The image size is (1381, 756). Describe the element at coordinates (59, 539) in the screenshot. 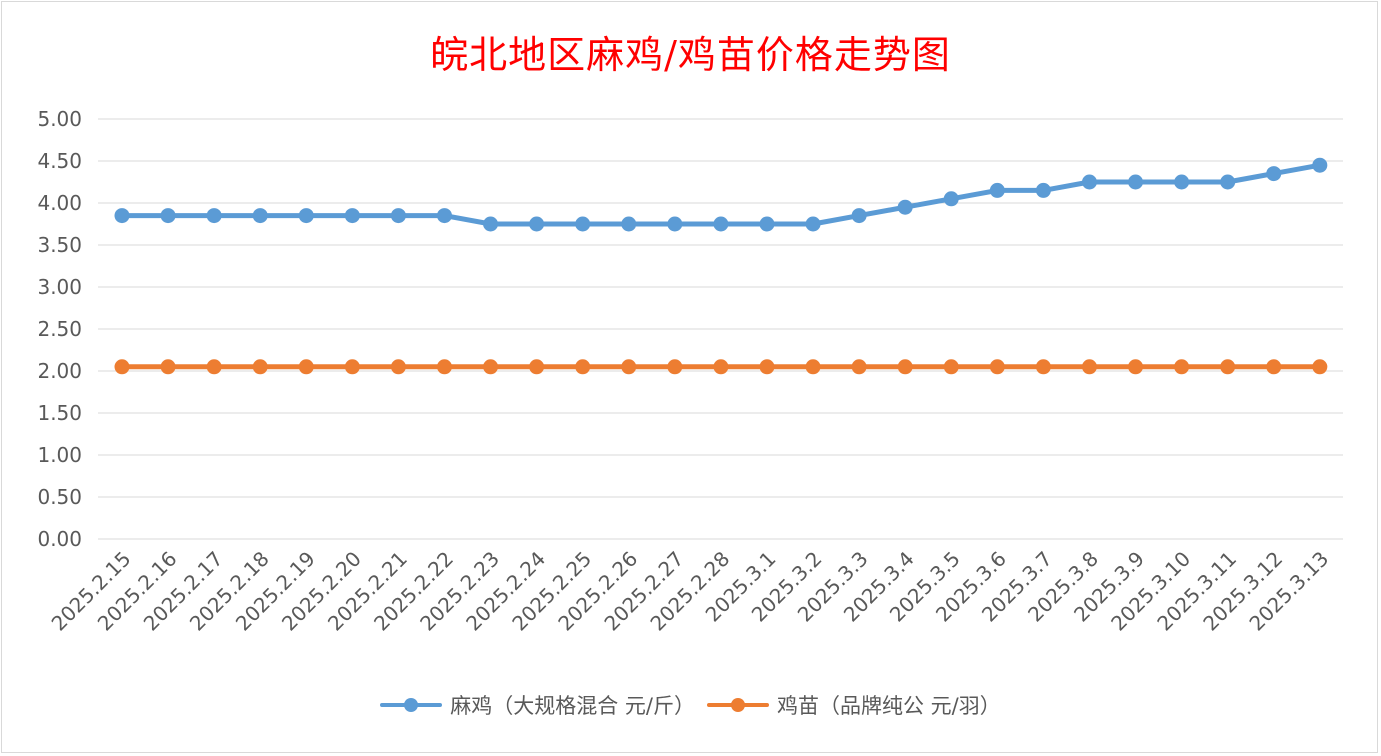

I see `y-tick-label: 0.00` at that location.